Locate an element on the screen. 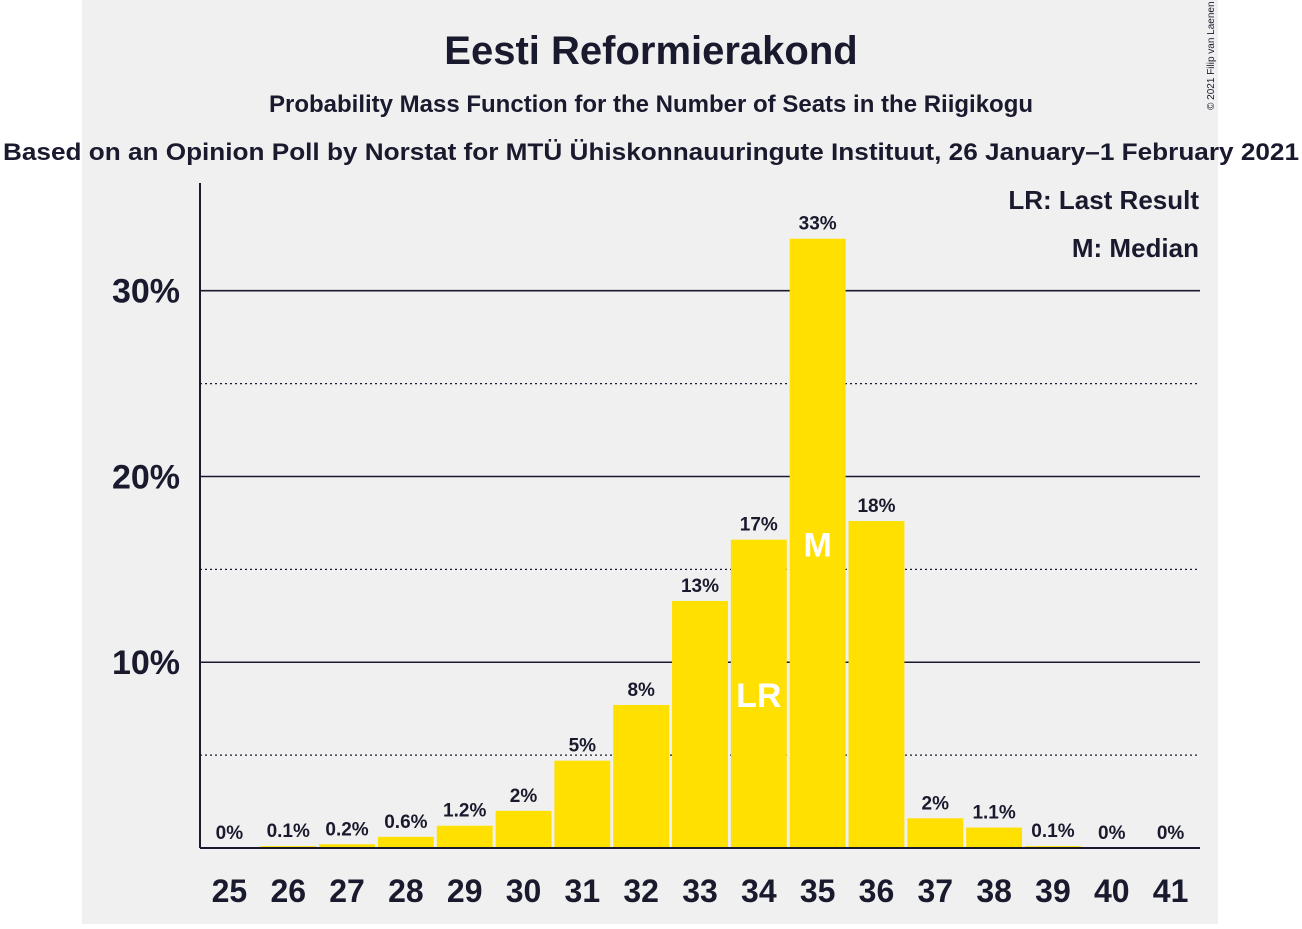 The image size is (1302, 929). legend-entry: M: Median is located at coordinates (1135, 248).